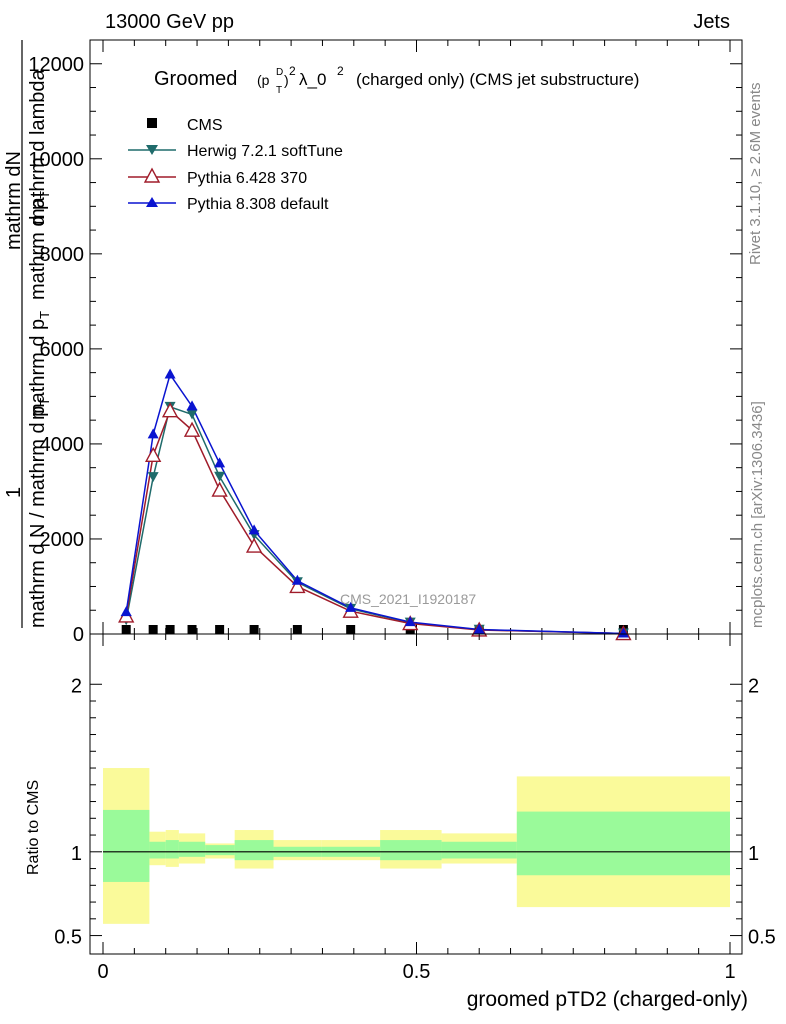 The image size is (786, 1024). I want to click on y-tick-label: 6000, so click(62, 350).